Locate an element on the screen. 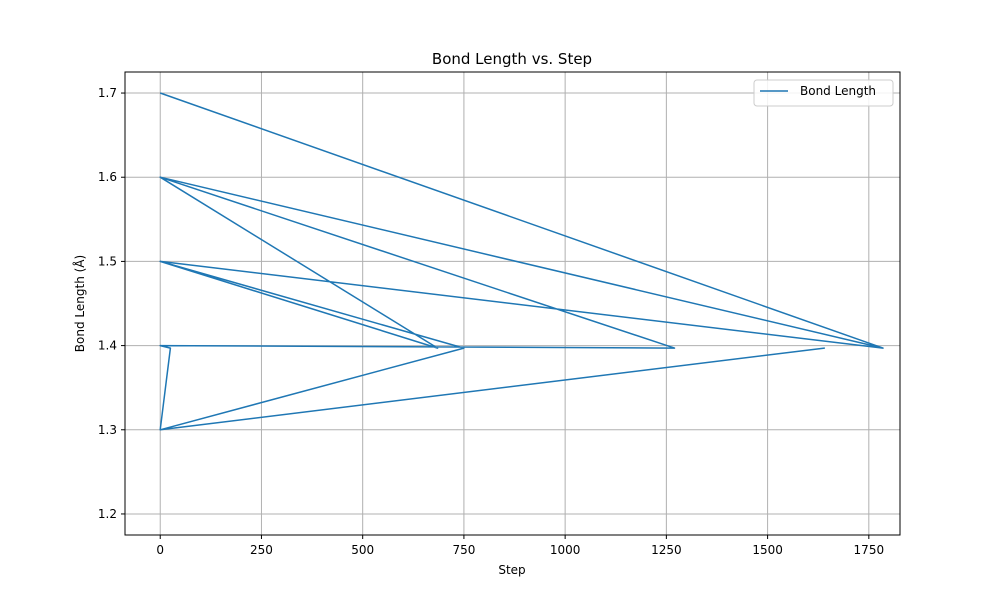  x-tick-label: 750 is located at coordinates (463, 550).